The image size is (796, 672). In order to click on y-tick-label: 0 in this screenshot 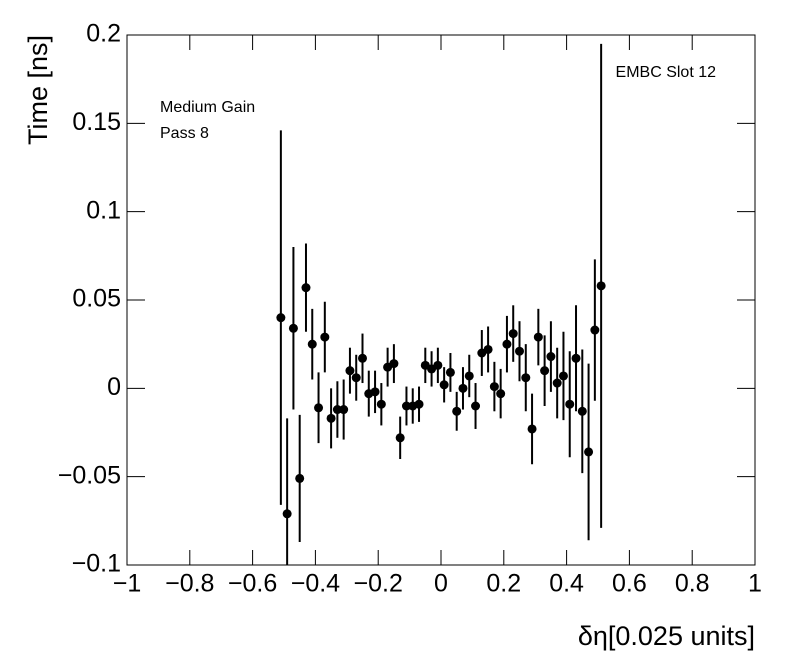, I will do `click(114, 387)`.